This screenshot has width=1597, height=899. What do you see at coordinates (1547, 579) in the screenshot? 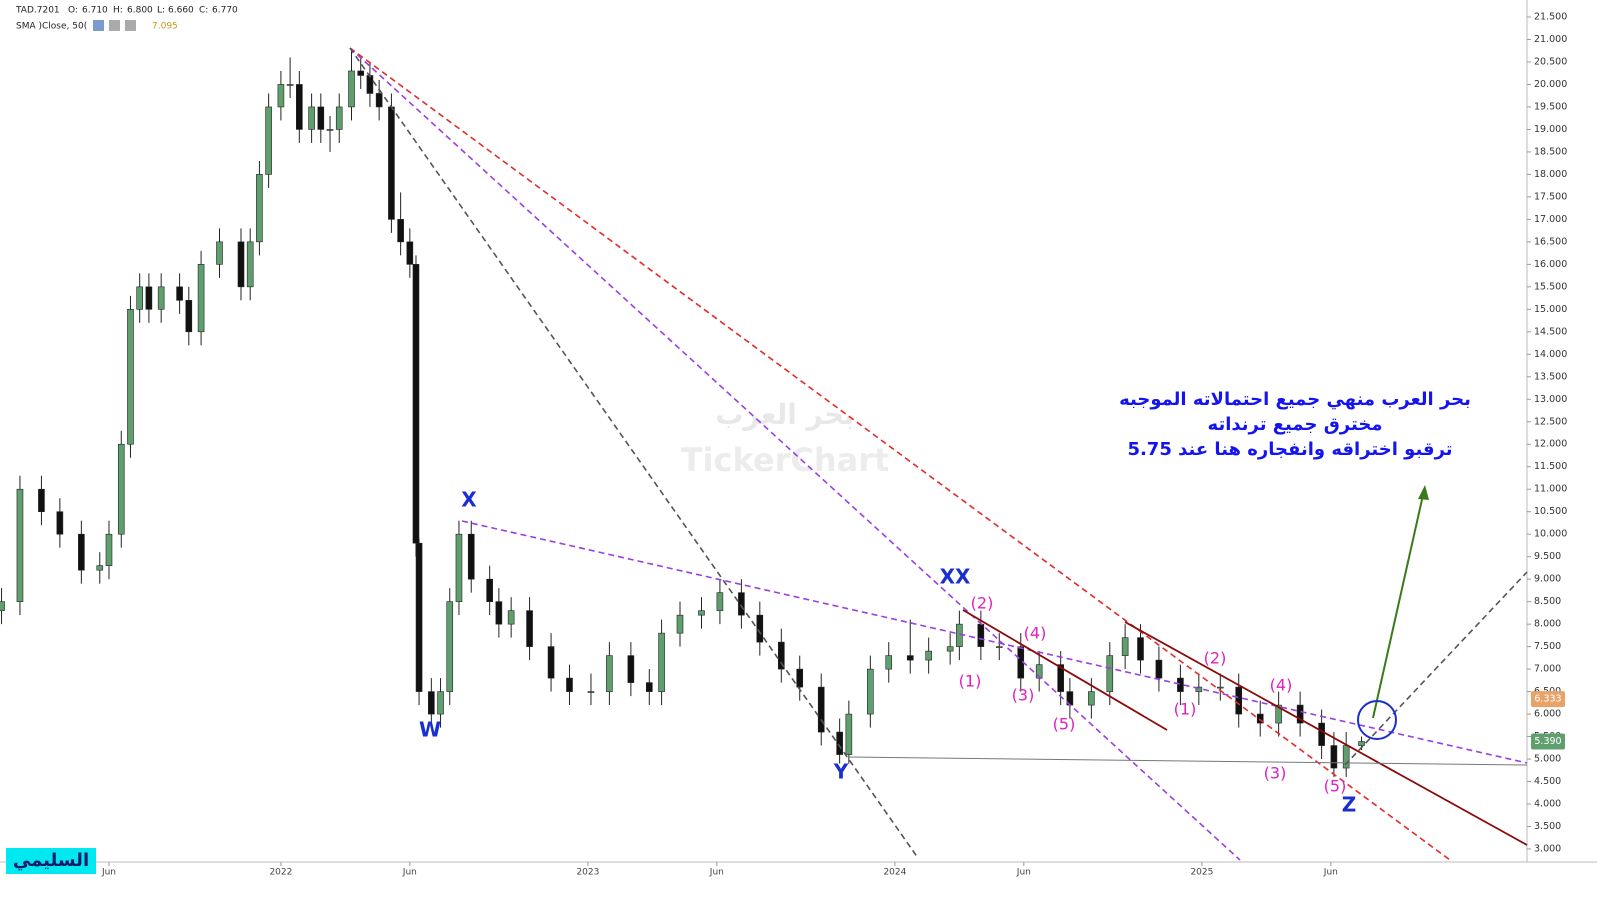
I see `y-tick-label: 9.000` at bounding box center [1547, 579].